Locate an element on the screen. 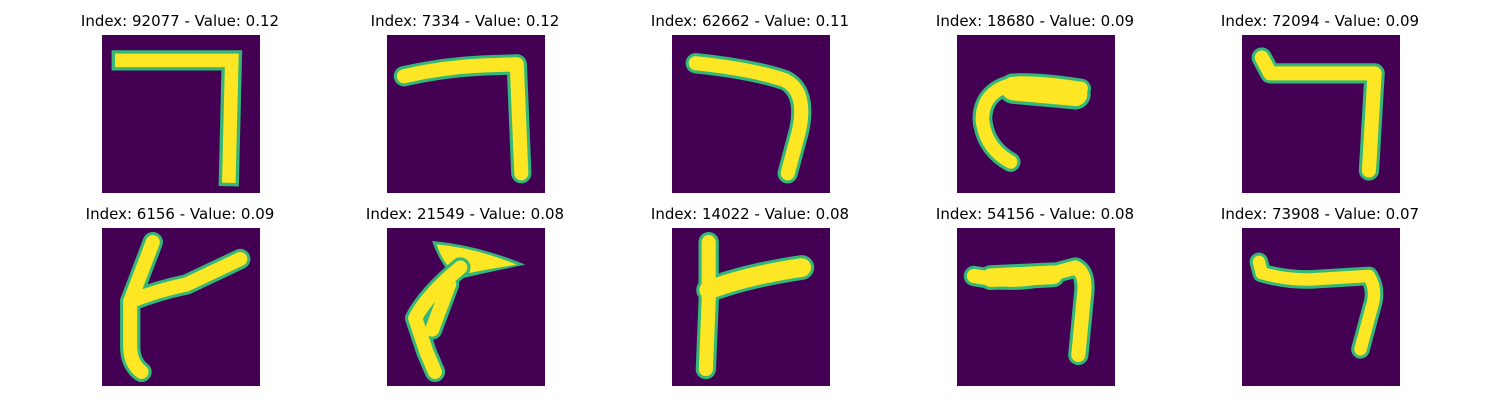 This screenshot has width=1500, height=400. panel-title: Index: 21549 - Value: 0.08 is located at coordinates (465, 214).